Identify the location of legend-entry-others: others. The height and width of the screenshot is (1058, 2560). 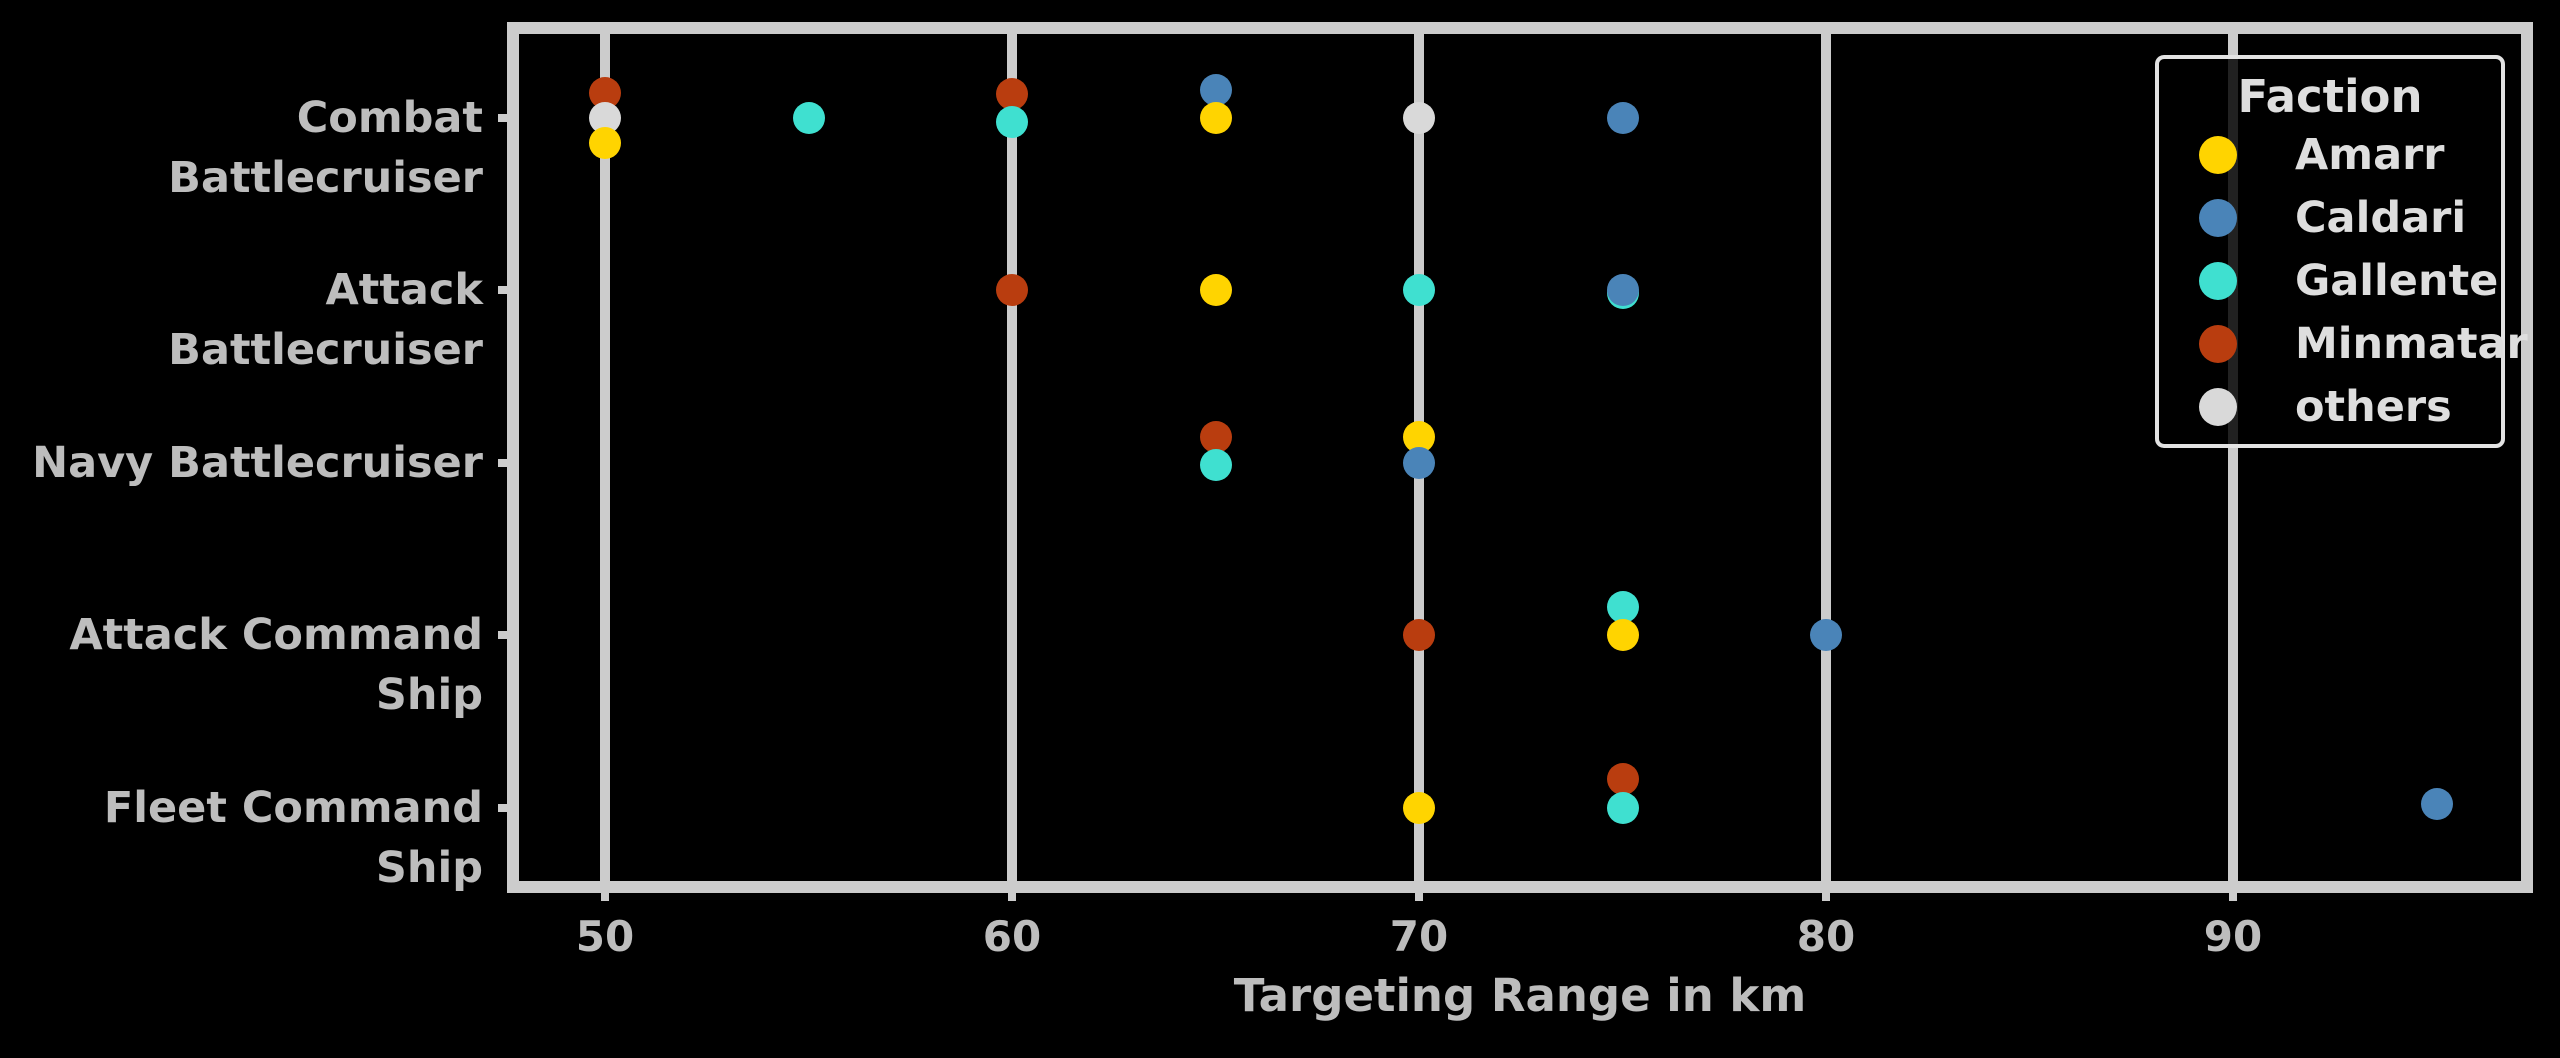
(2330, 406).